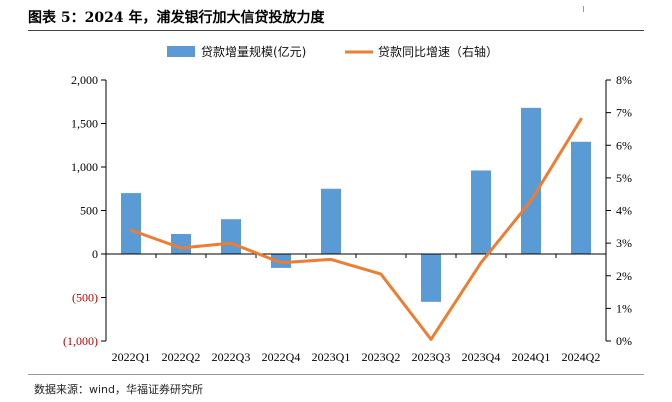  What do you see at coordinates (84, 124) in the screenshot?
I see `left-axis-tick-label: 1,500` at bounding box center [84, 124].